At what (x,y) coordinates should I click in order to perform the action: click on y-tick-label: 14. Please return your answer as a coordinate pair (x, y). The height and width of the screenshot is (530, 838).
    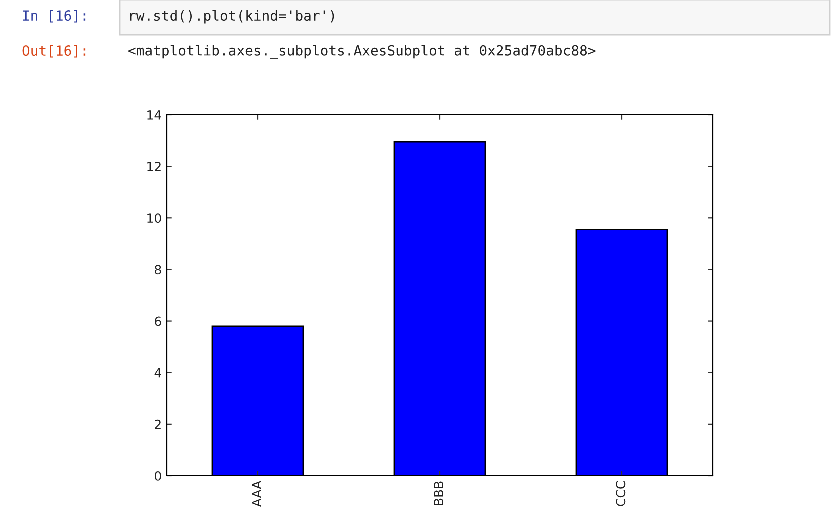
    Looking at the image, I should click on (155, 115).